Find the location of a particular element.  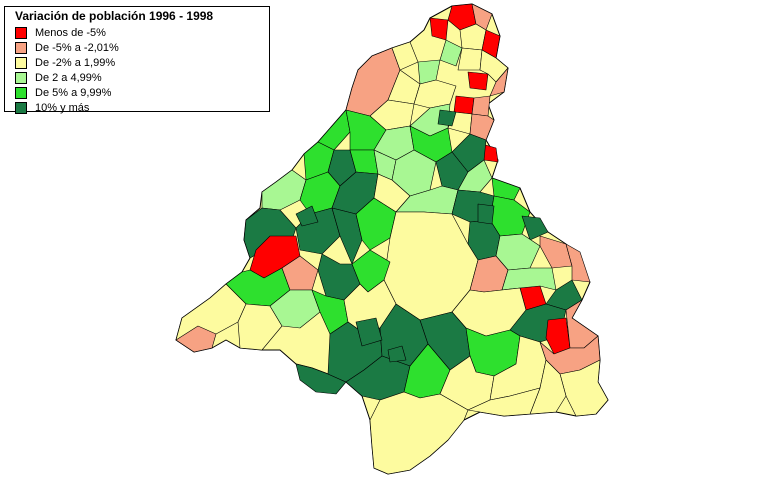

legend-label: 10% y más is located at coordinates (62, 107).